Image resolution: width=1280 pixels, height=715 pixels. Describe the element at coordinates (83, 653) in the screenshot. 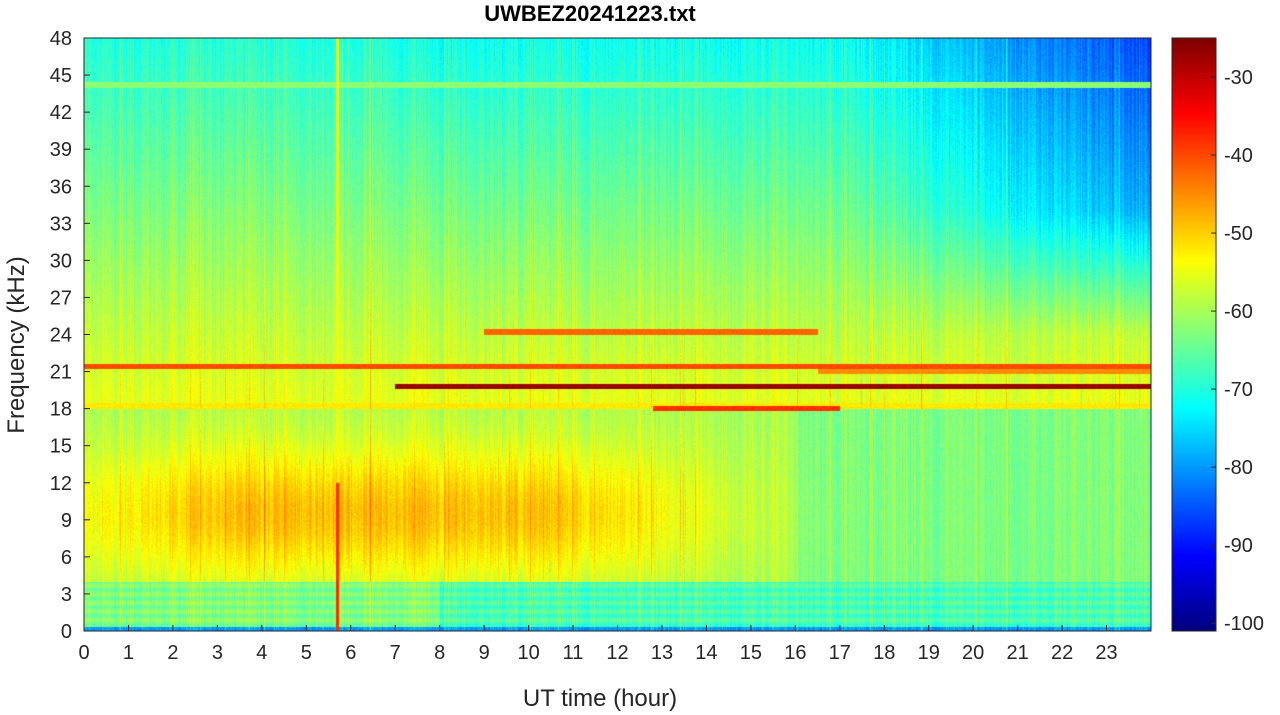

I see `x-tick-label: 0` at that location.